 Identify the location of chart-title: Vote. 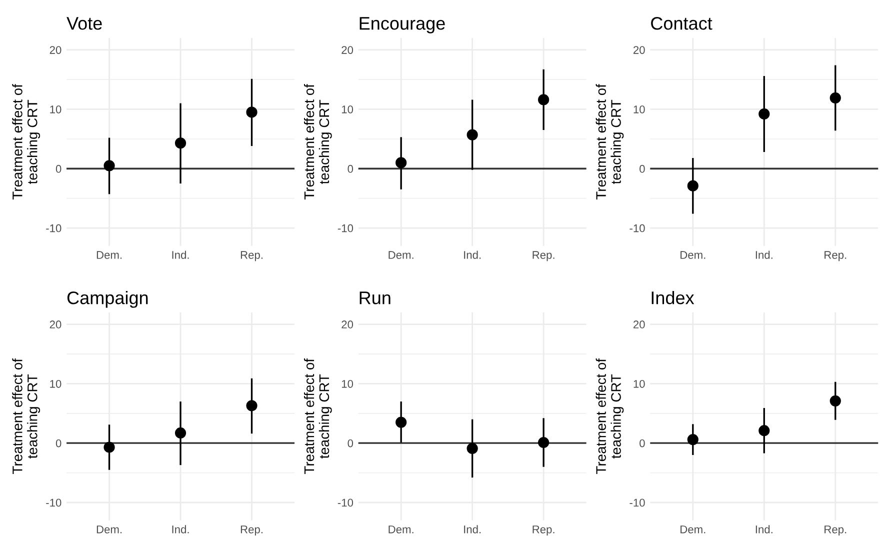
(84, 23).